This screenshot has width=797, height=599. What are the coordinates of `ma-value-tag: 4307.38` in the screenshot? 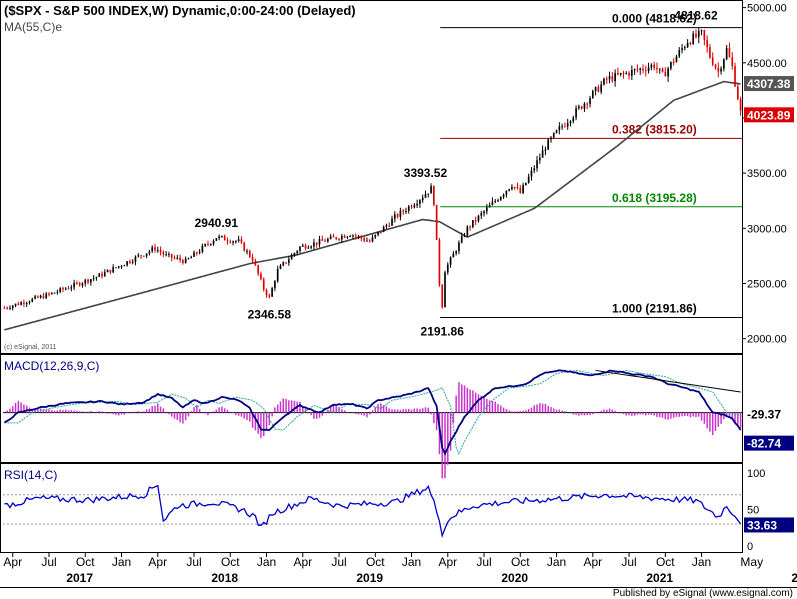 It's located at (769, 84).